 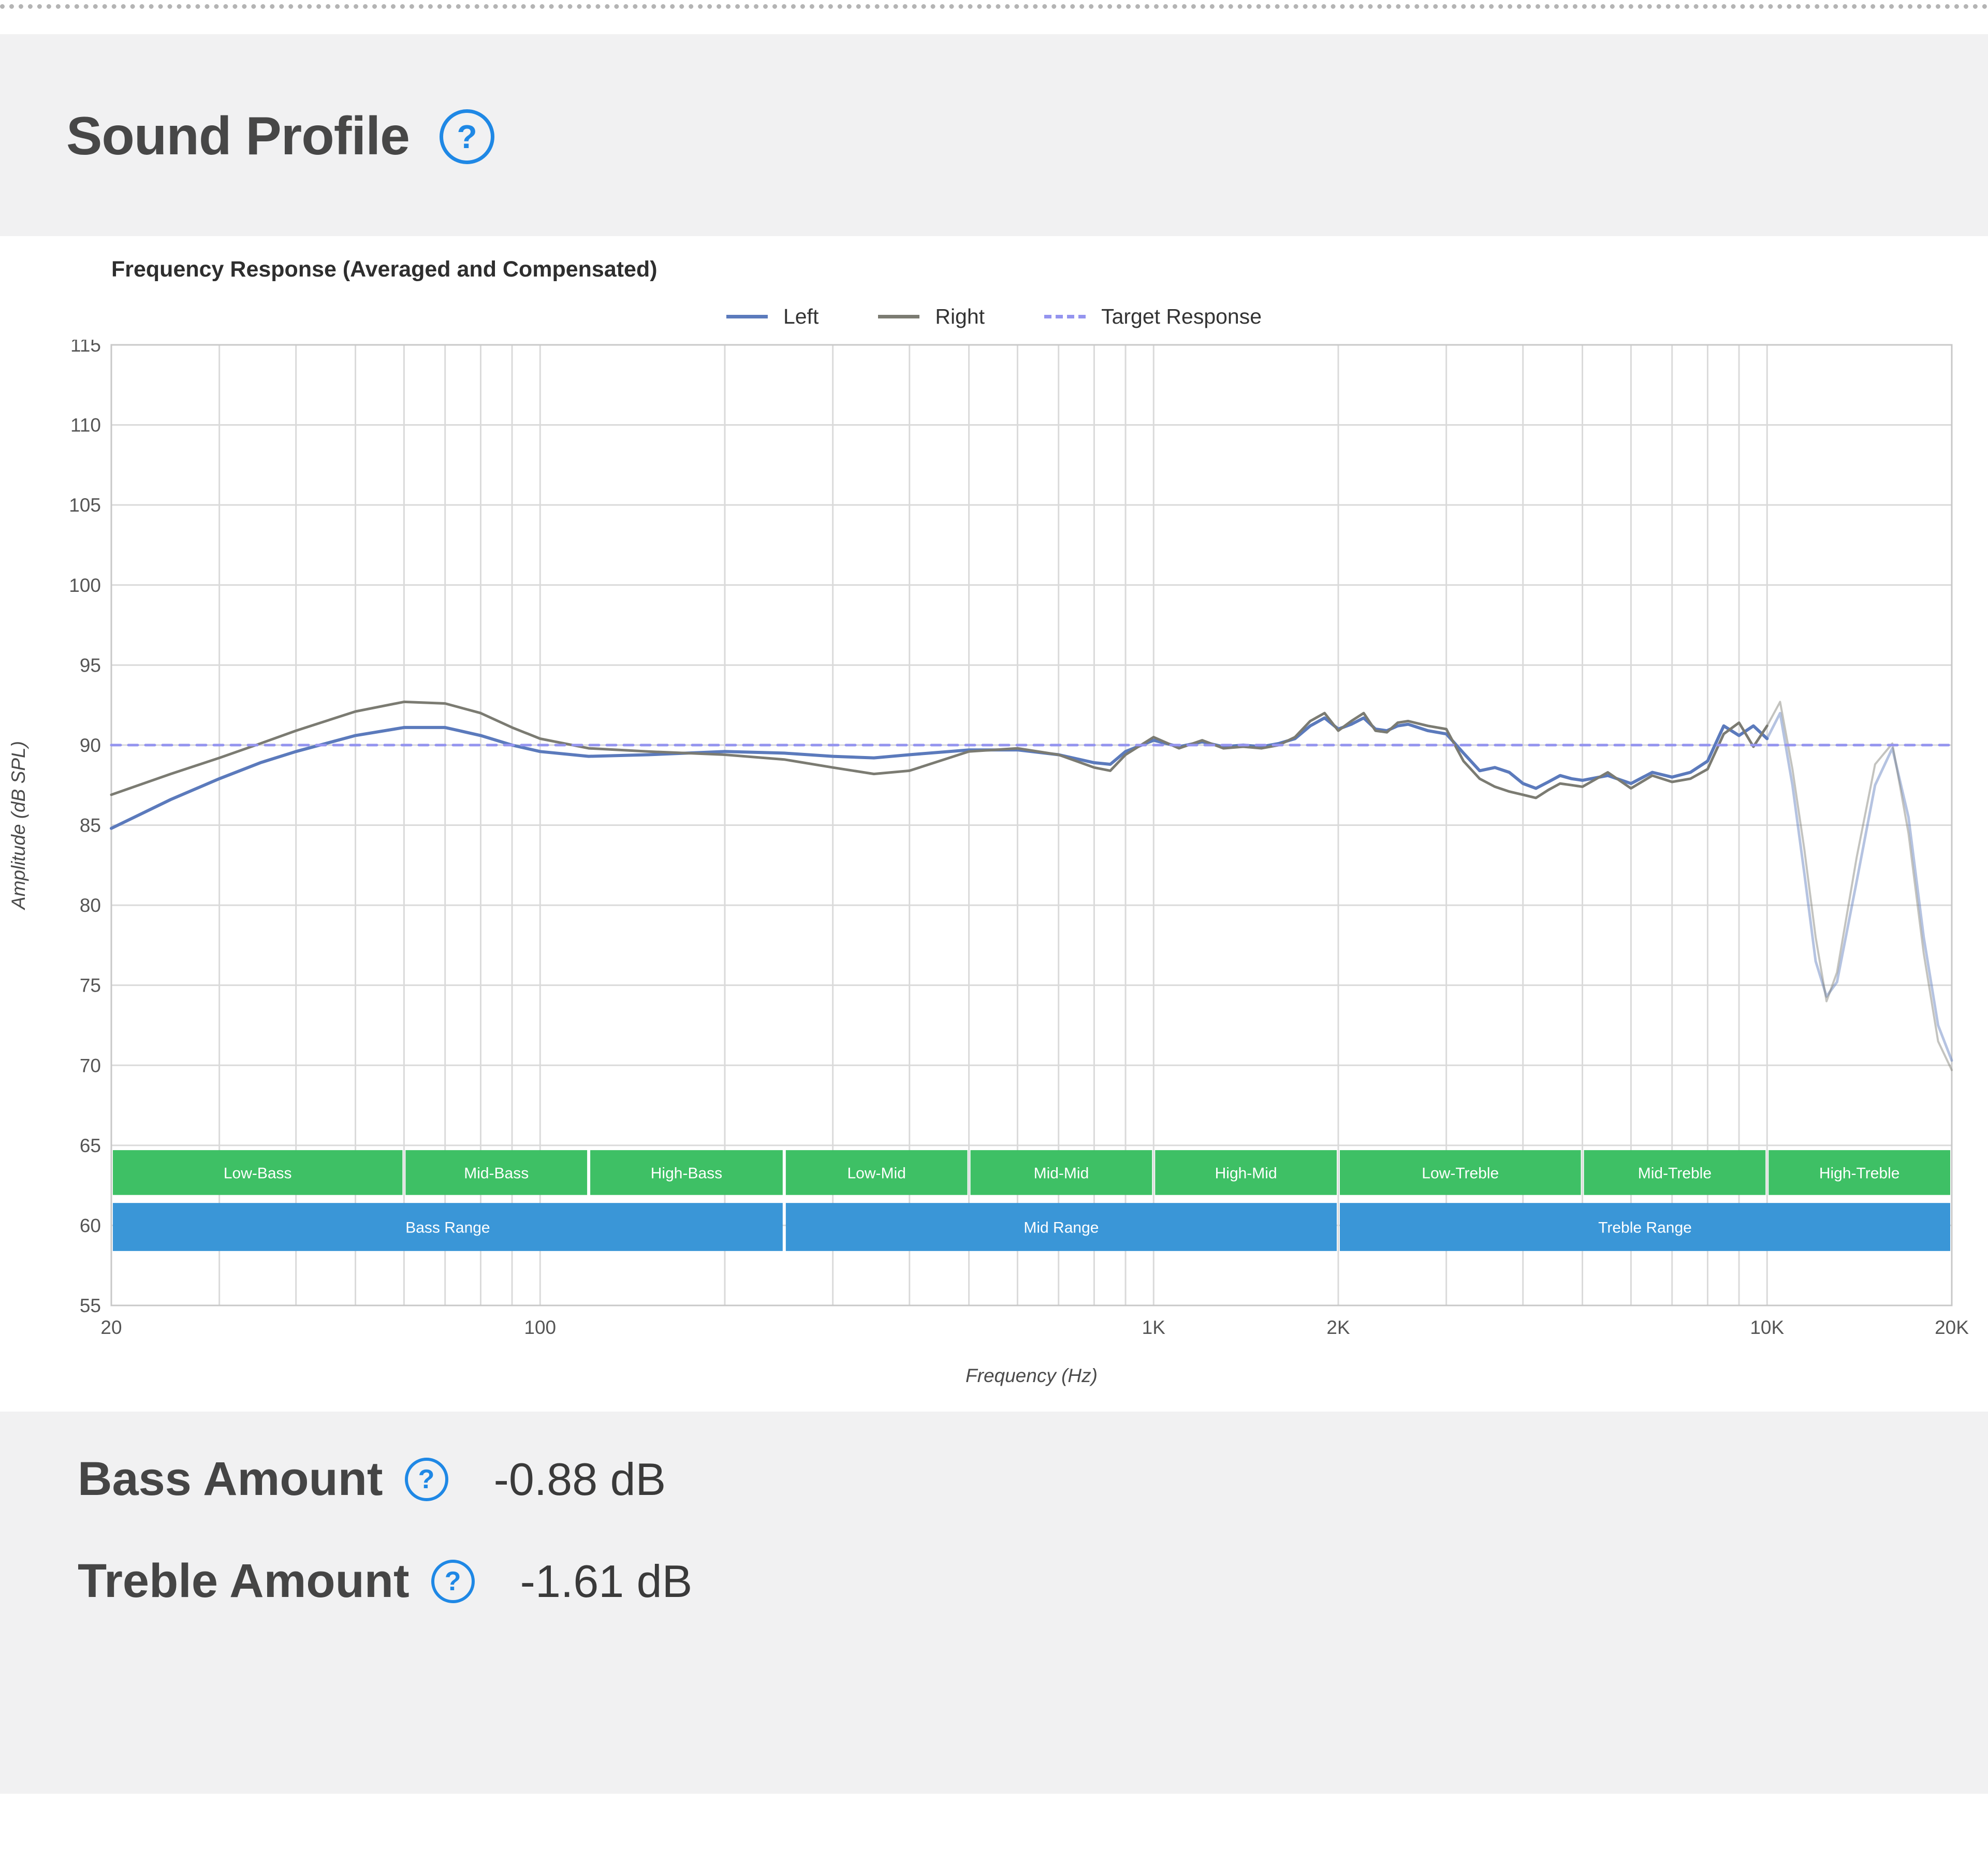 I want to click on band-label: Mid-Mid, so click(x=1061, y=1173).